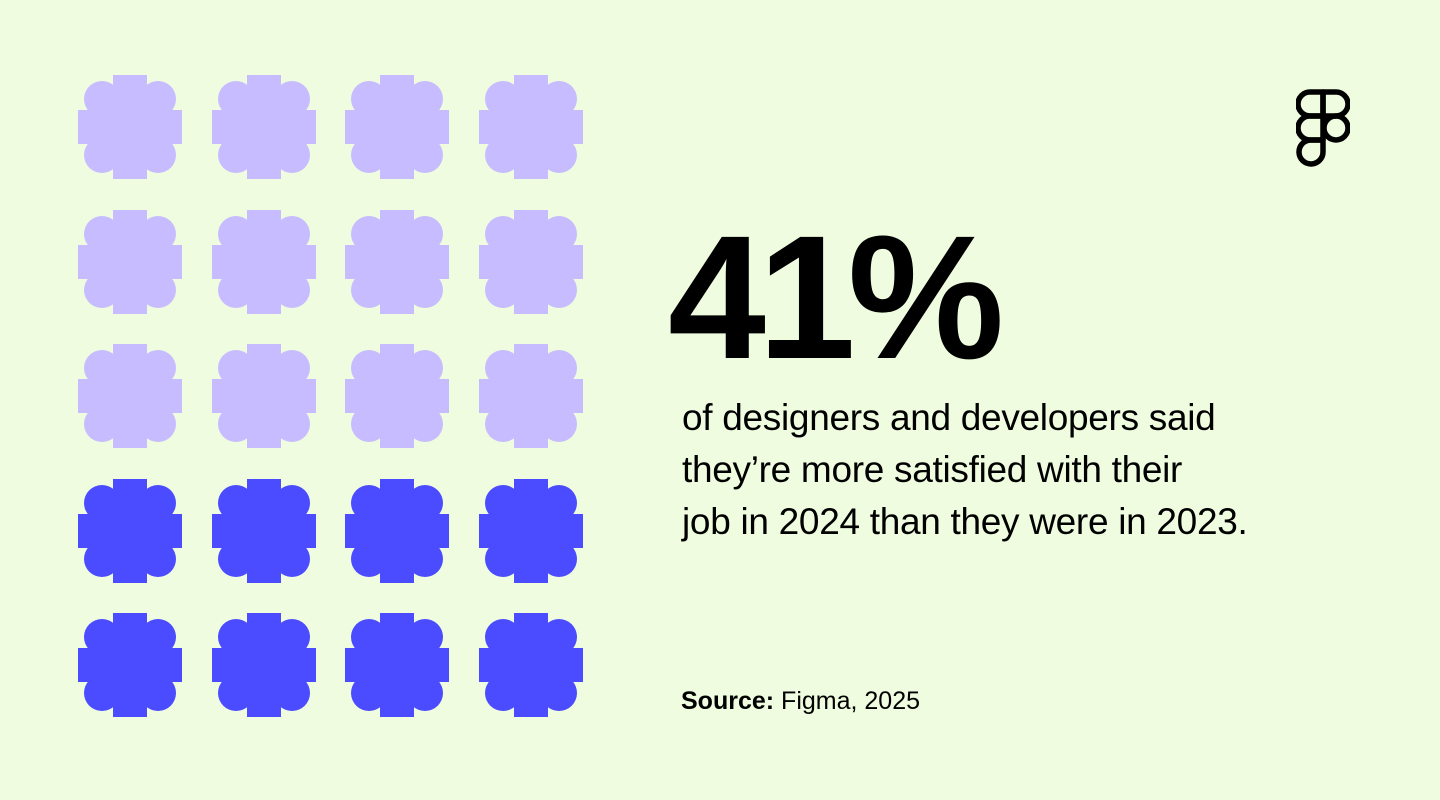 The height and width of the screenshot is (800, 1440). Describe the element at coordinates (965, 521) in the screenshot. I see `statistic-line: job in 2024 than they were in 2023.` at that location.